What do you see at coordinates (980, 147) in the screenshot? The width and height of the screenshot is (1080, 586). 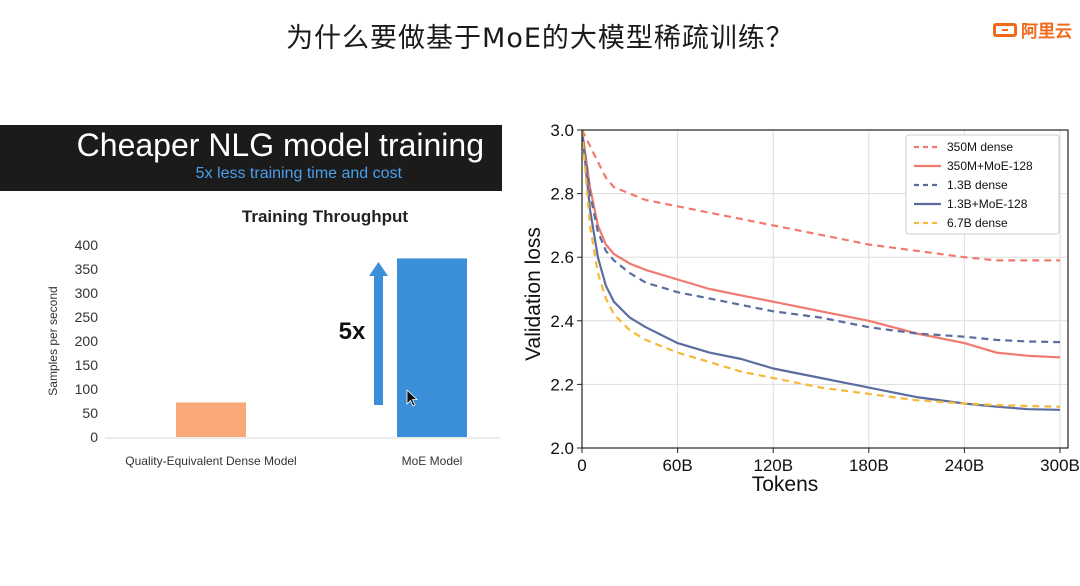 I see `legend-label: 350M dense` at bounding box center [980, 147].